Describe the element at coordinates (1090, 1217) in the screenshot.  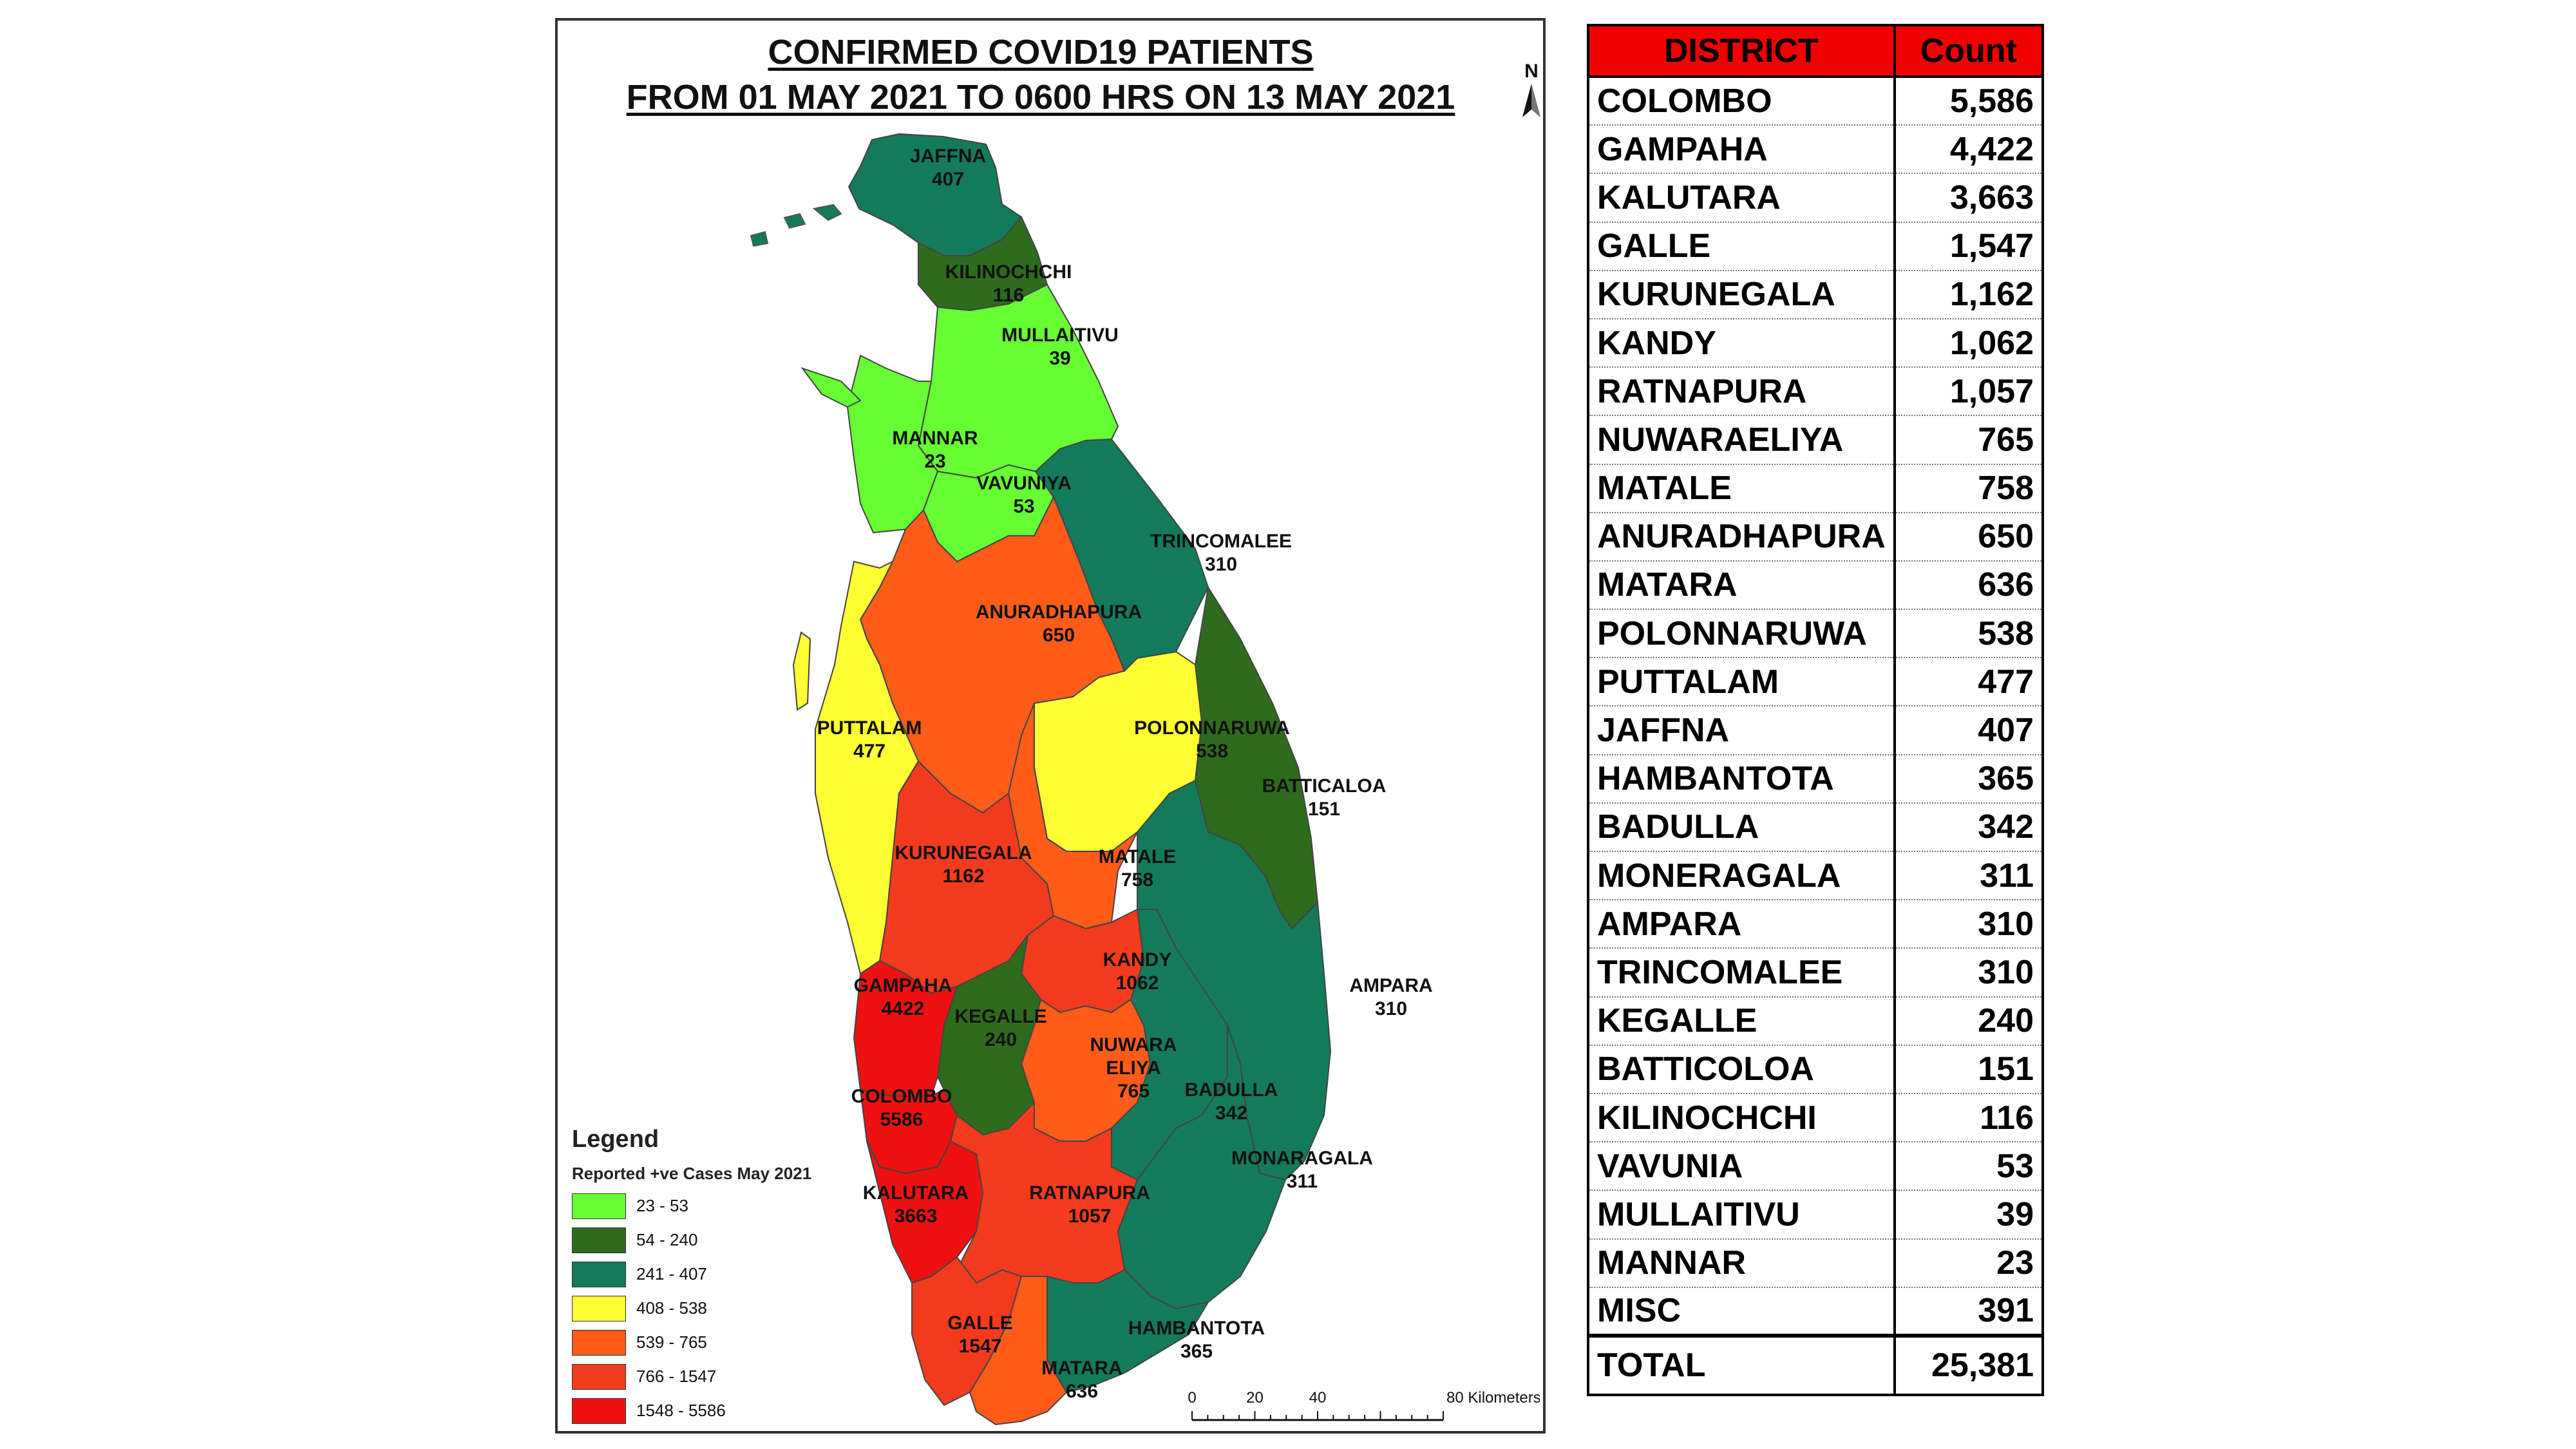
I see `district-label-value: 1057` at that location.